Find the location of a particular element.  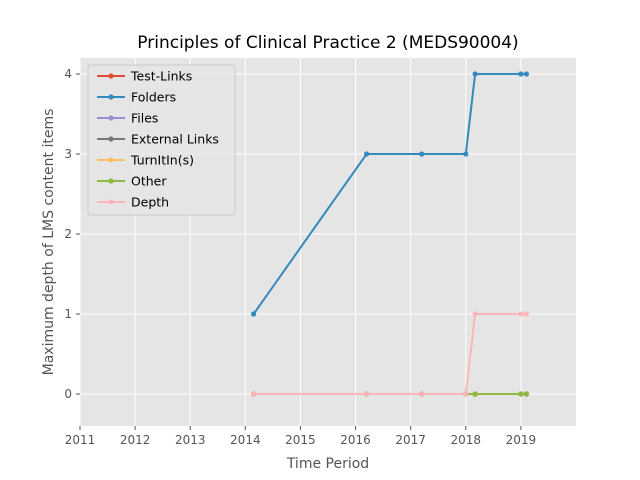

x-tick-label: 2015 is located at coordinates (300, 440).